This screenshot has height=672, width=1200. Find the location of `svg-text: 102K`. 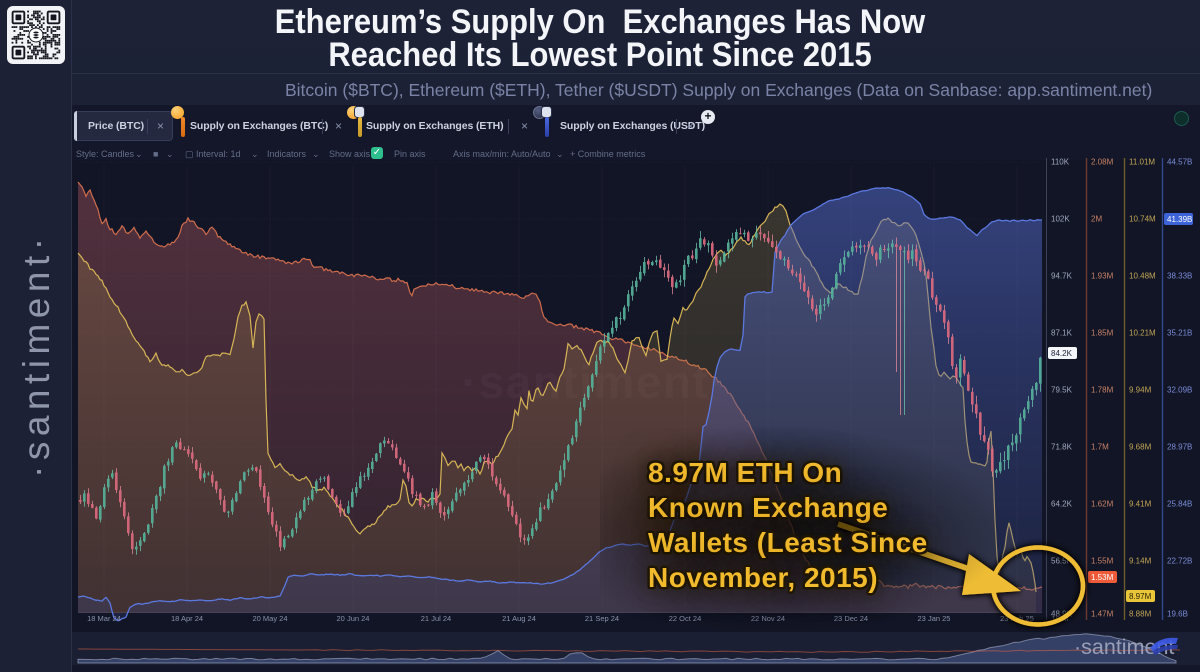

svg-text: 102K is located at coordinates (1060, 219).